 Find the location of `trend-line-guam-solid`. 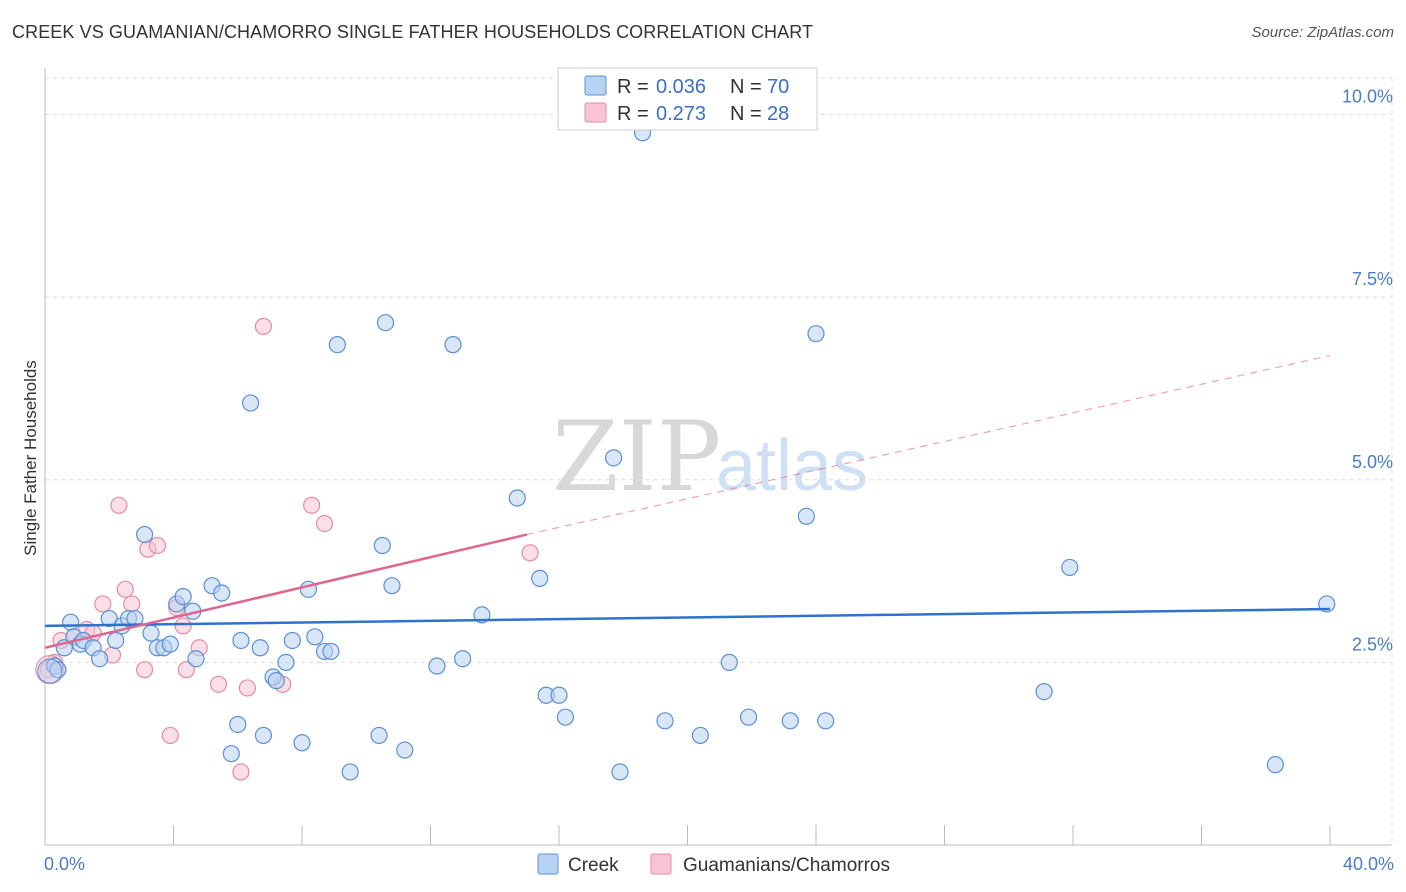

trend-line-guam-solid is located at coordinates (286, 591).